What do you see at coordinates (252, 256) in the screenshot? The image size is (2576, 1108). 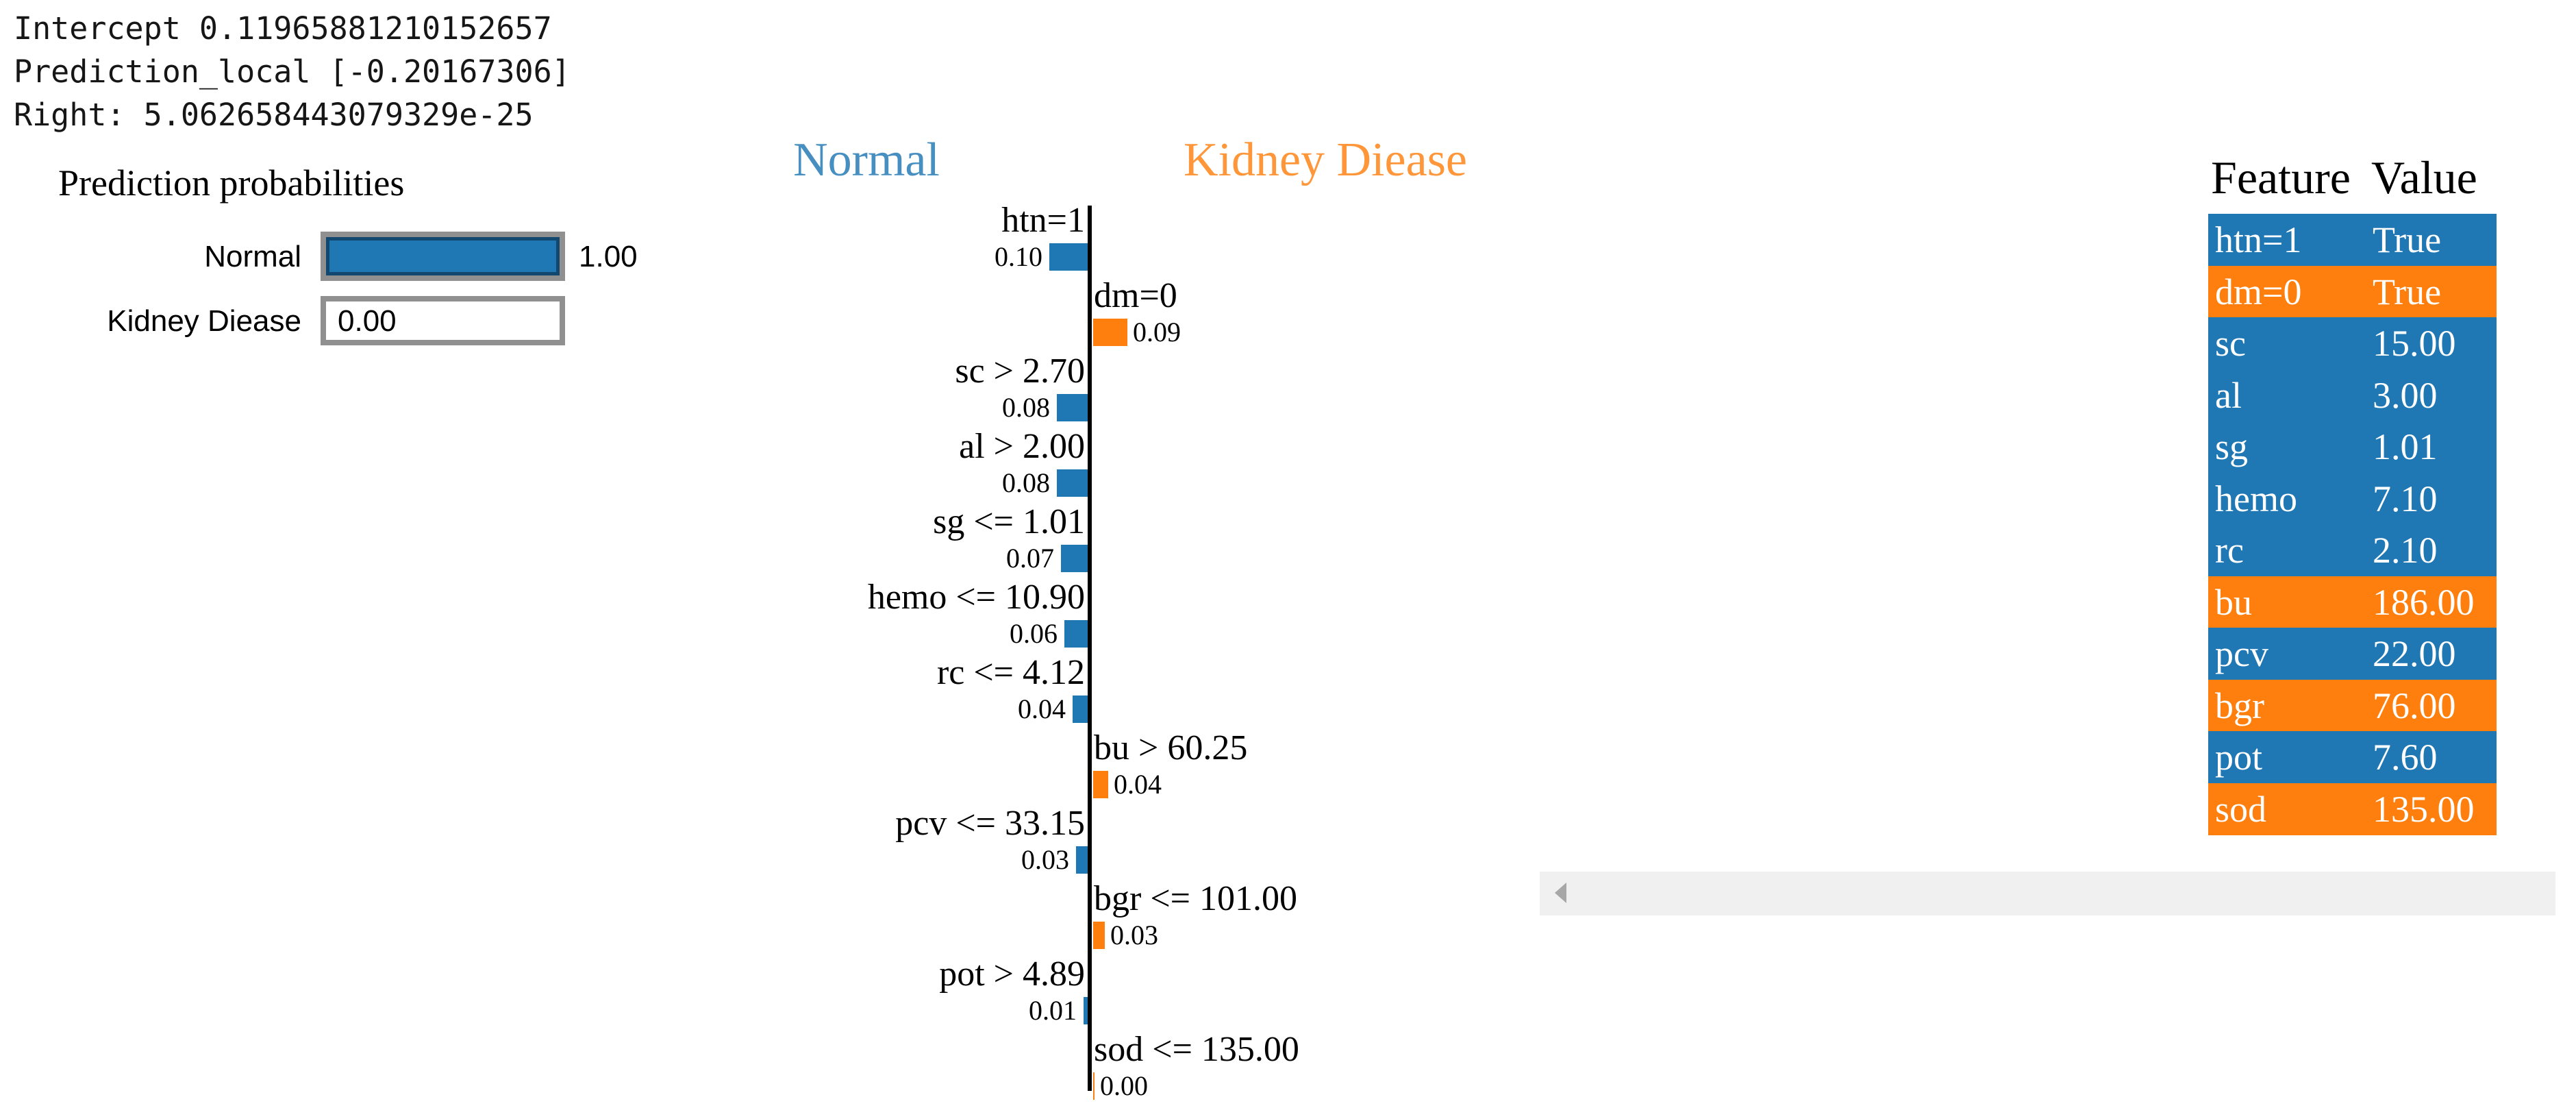 I see `prediction-class-label: Normal` at bounding box center [252, 256].